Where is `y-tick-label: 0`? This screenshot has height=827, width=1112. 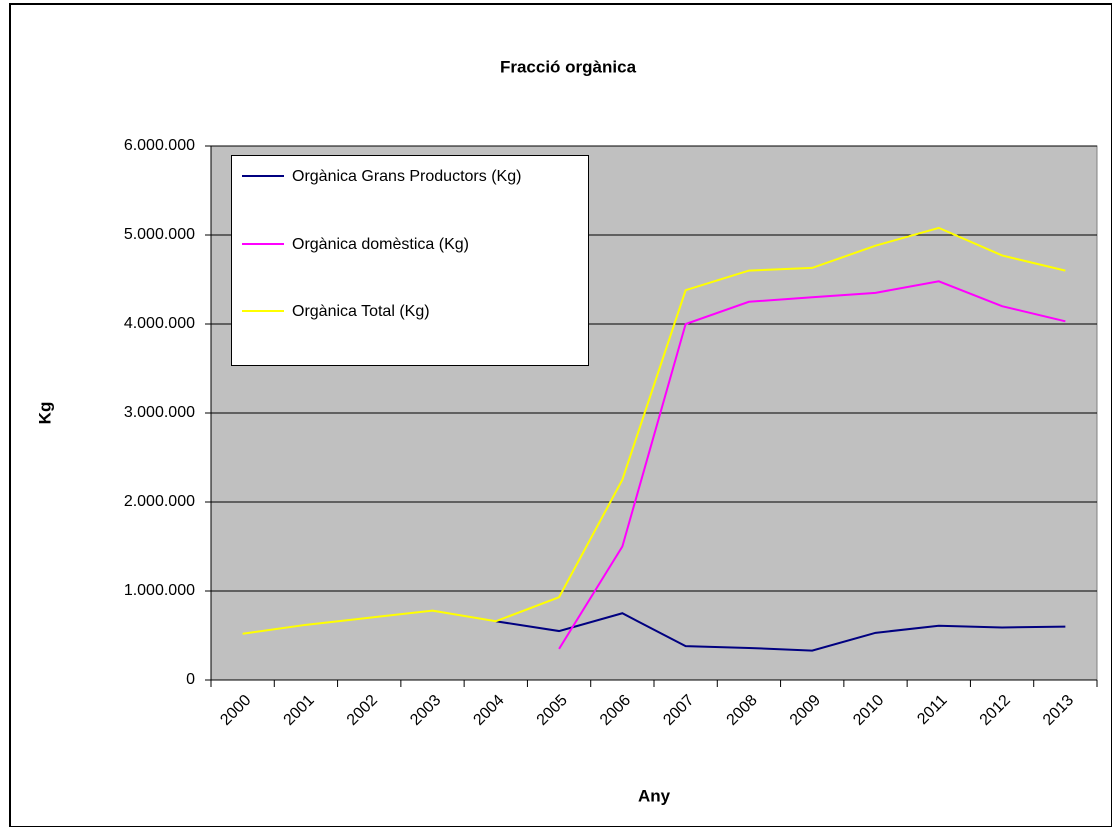
y-tick-label: 0 is located at coordinates (190, 679).